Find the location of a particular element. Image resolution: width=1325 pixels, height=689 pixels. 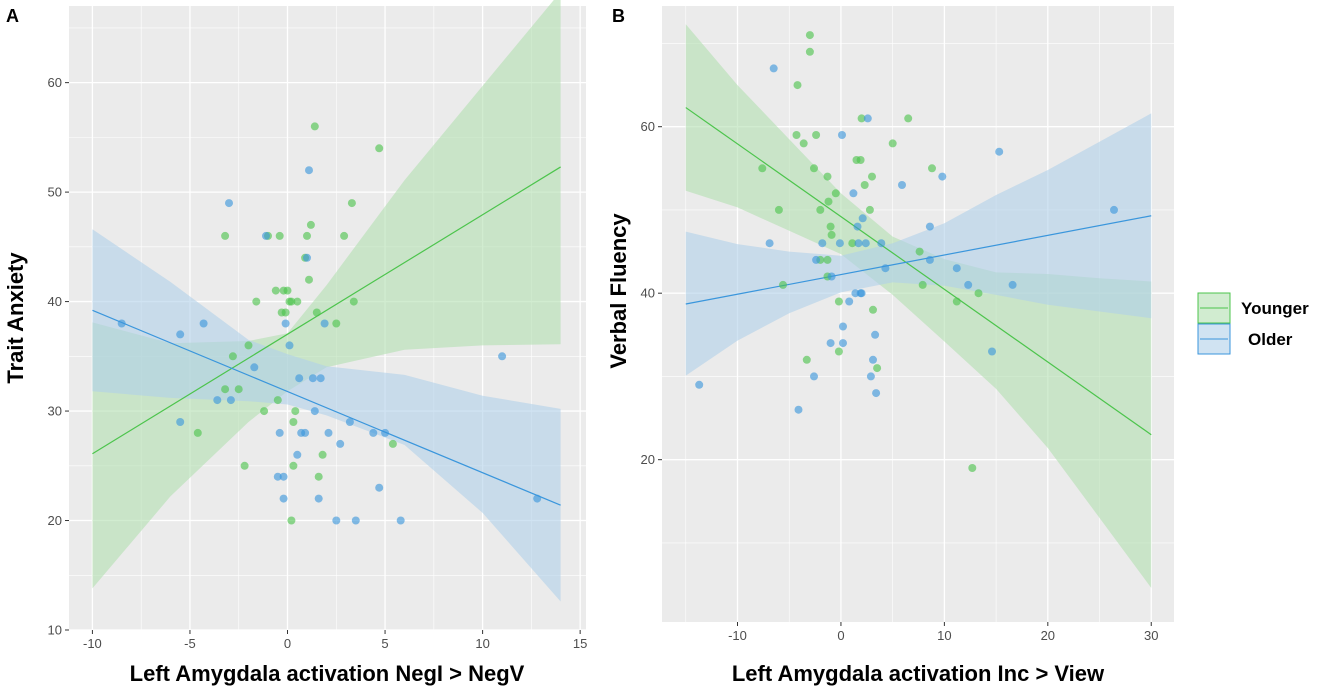

x-tick-label: 10 is located at coordinates (944, 635).